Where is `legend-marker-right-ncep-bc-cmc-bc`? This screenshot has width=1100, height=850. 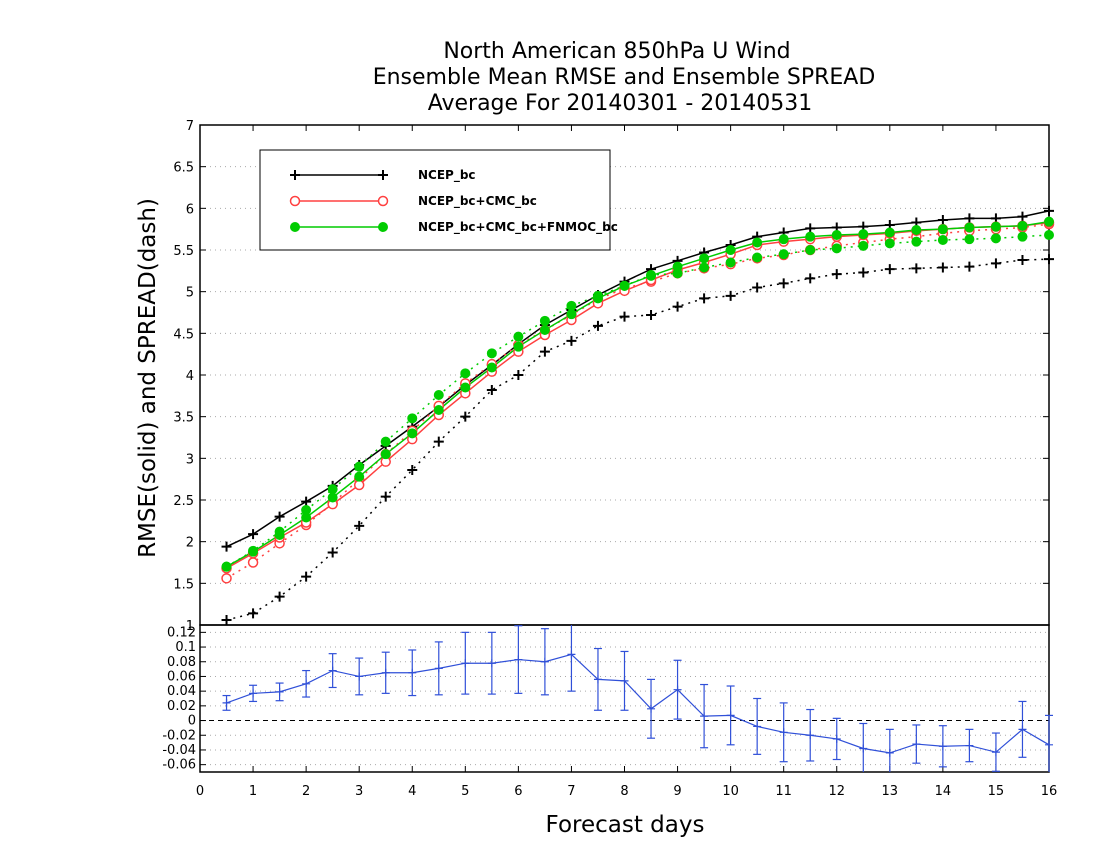
legend-marker-right-ncep-bc-cmc-bc is located at coordinates (383, 201).